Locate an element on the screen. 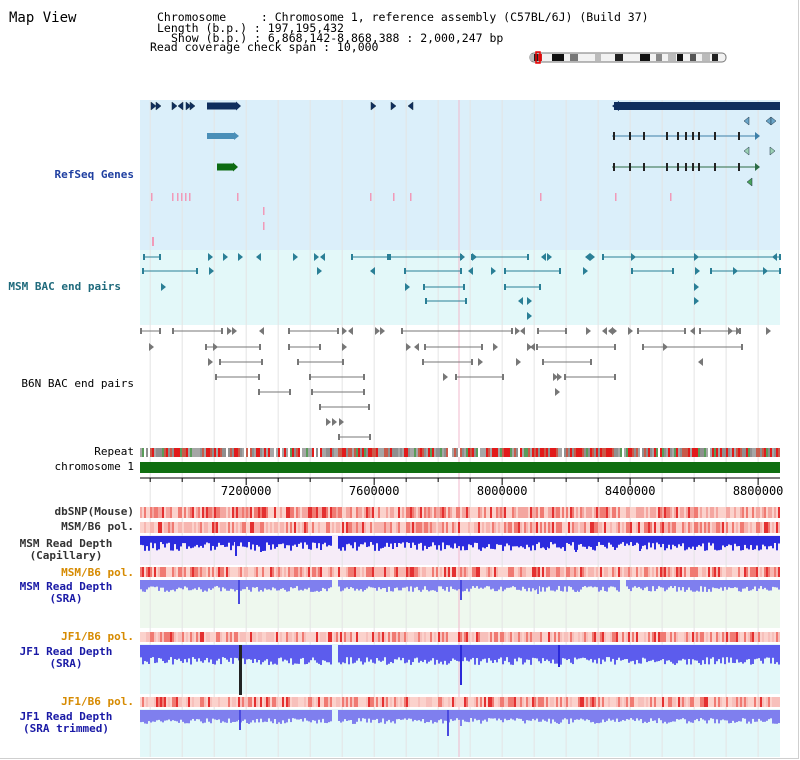 The width and height of the screenshot is (800, 760). depth-spike is located at coordinates (236, 546).